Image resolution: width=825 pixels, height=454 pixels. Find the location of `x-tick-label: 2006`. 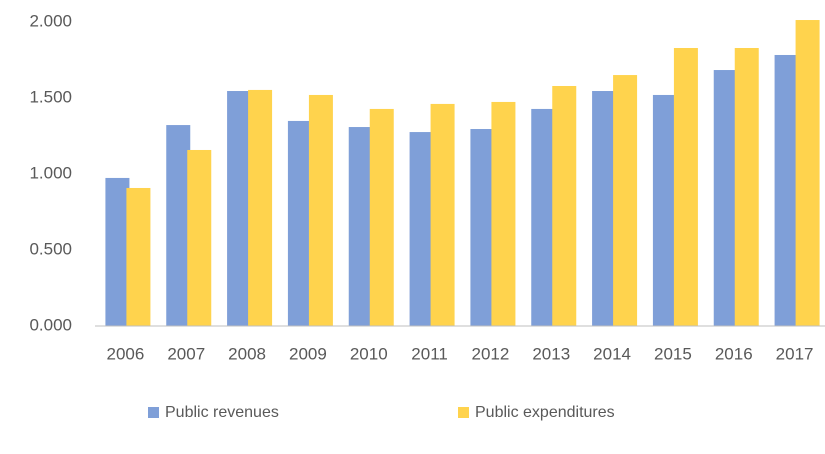

x-tick-label: 2006 is located at coordinates (126, 353).